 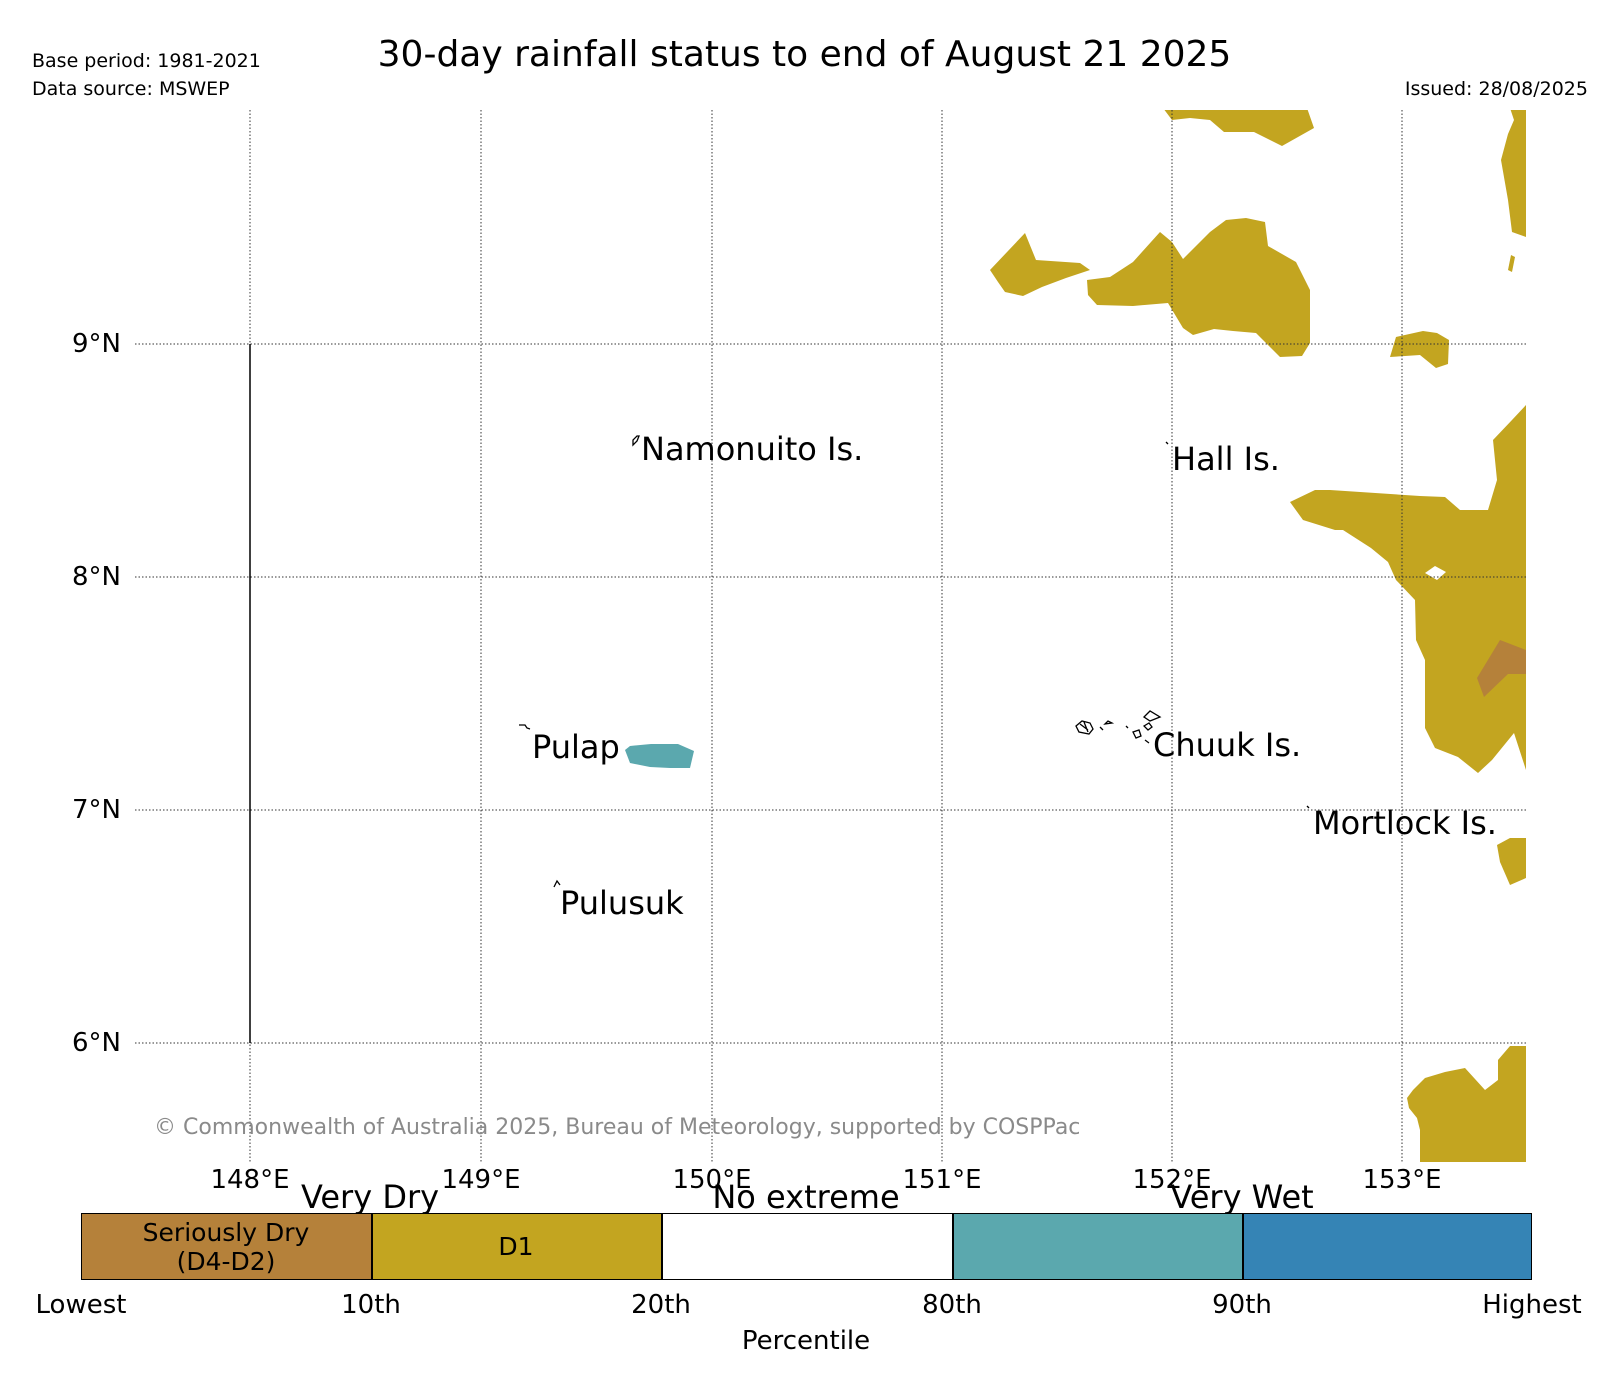 What do you see at coordinates (96, 344) in the screenshot?
I see `lat-label: 9°N` at bounding box center [96, 344].